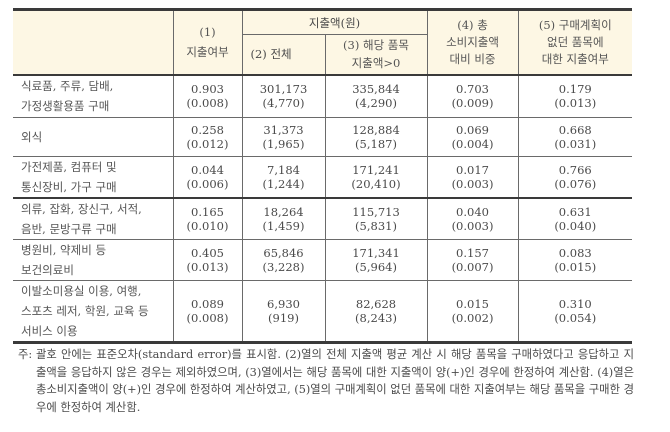  Describe the element at coordinates (207, 212) in the screenshot. I see `value: 0.165` at that location.